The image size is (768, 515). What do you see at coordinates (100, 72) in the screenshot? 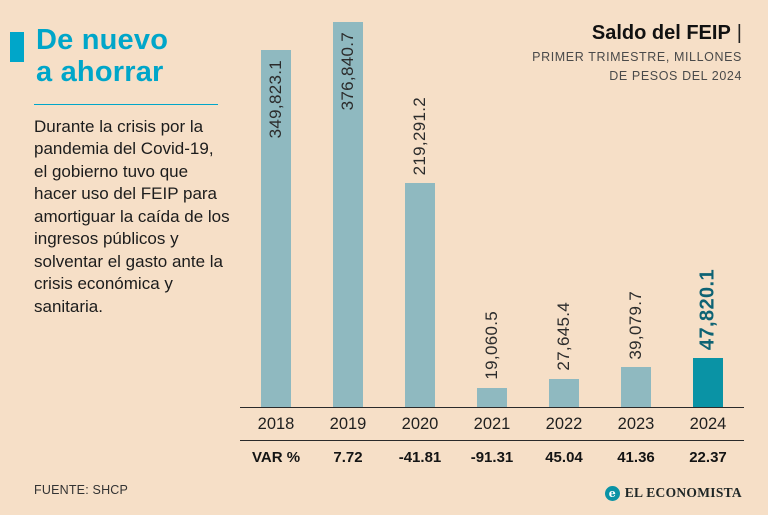
I see `page-title-line2: a ahorrar` at bounding box center [100, 72].